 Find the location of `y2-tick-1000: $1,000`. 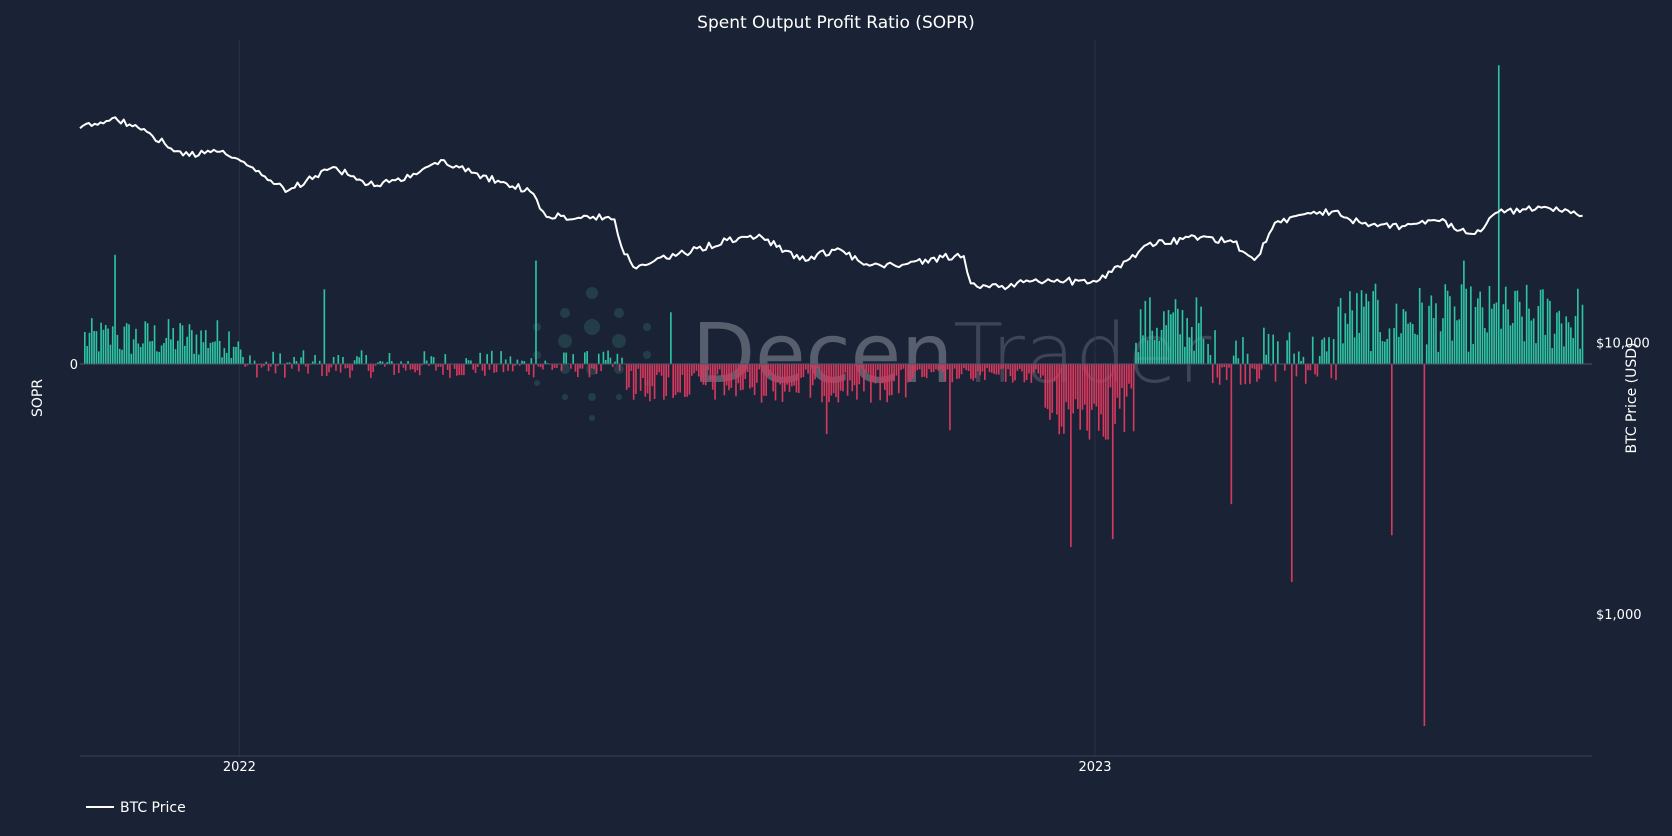

y2-tick-1000: $1,000 is located at coordinates (1619, 615).